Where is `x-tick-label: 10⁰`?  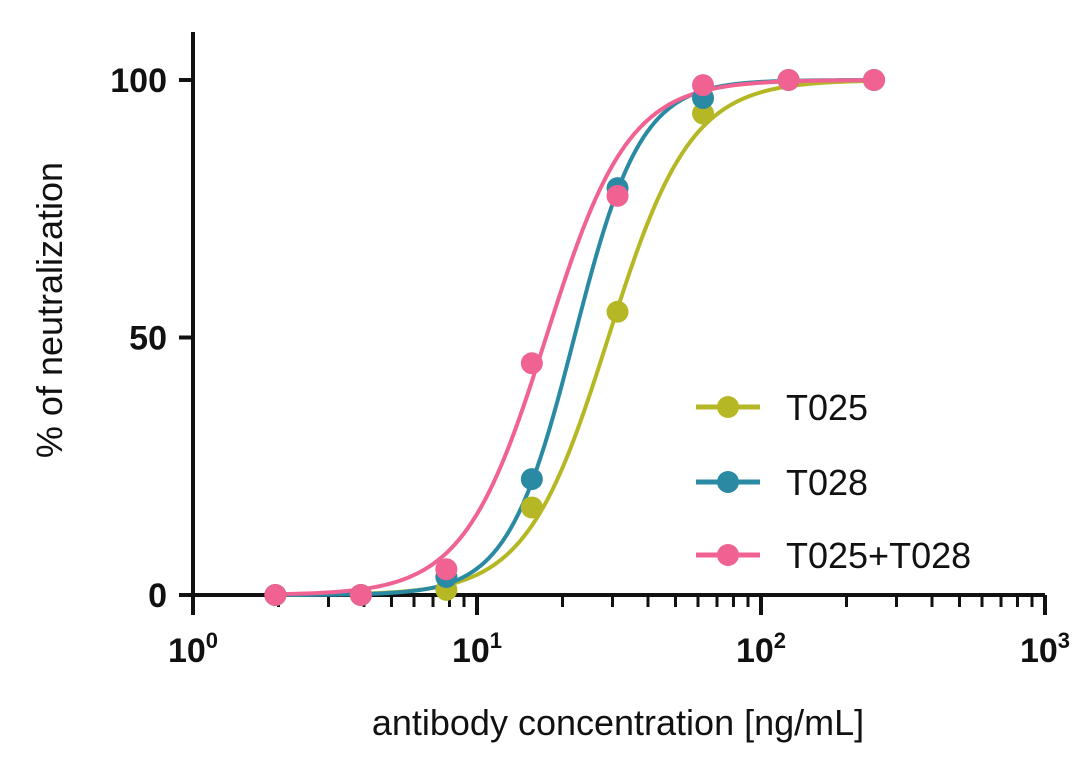
x-tick-label: 10⁰ is located at coordinates (193, 649).